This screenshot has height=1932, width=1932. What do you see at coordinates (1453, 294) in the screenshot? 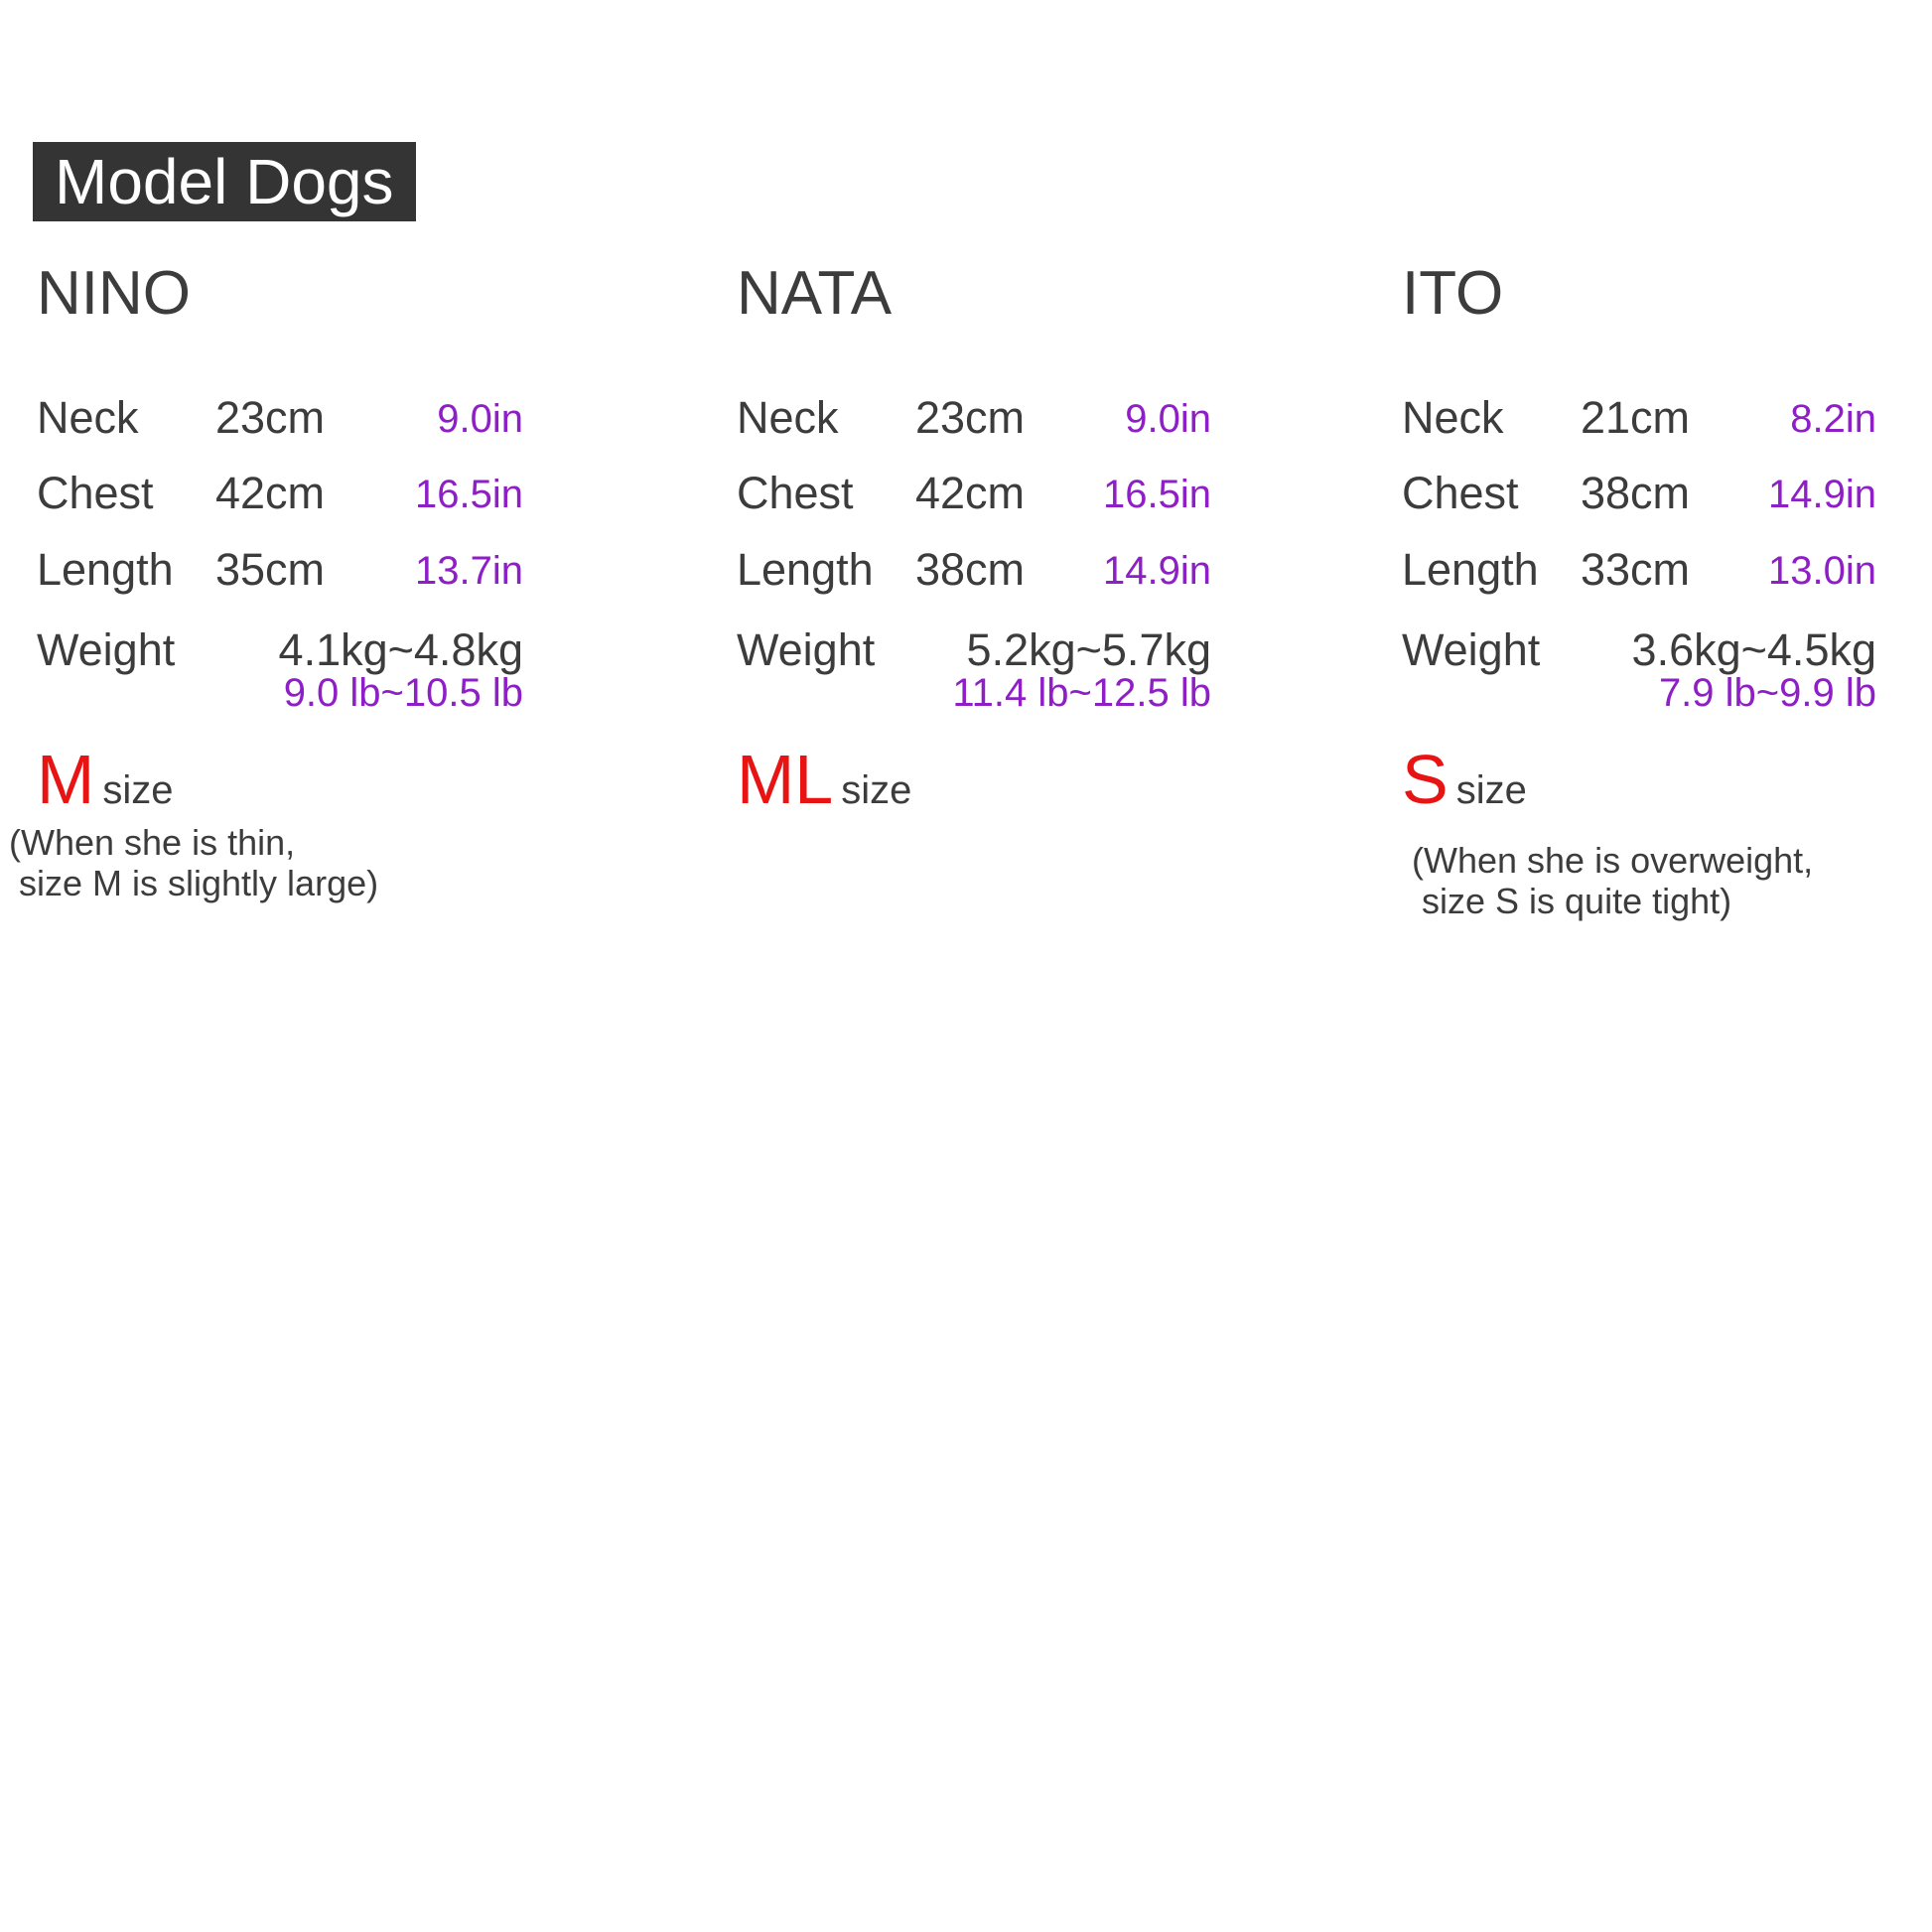
I see `dog-name: ITO` at bounding box center [1453, 294].